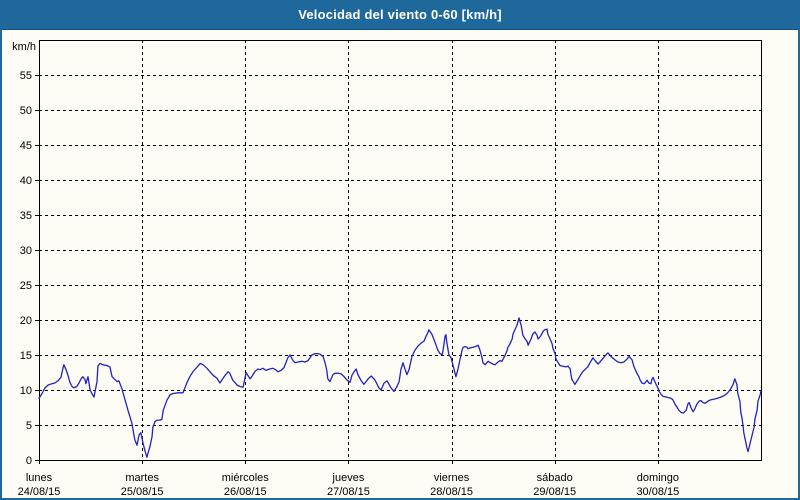  Describe the element at coordinates (26, 391) in the screenshot. I see `y-tick-label: 10` at that location.